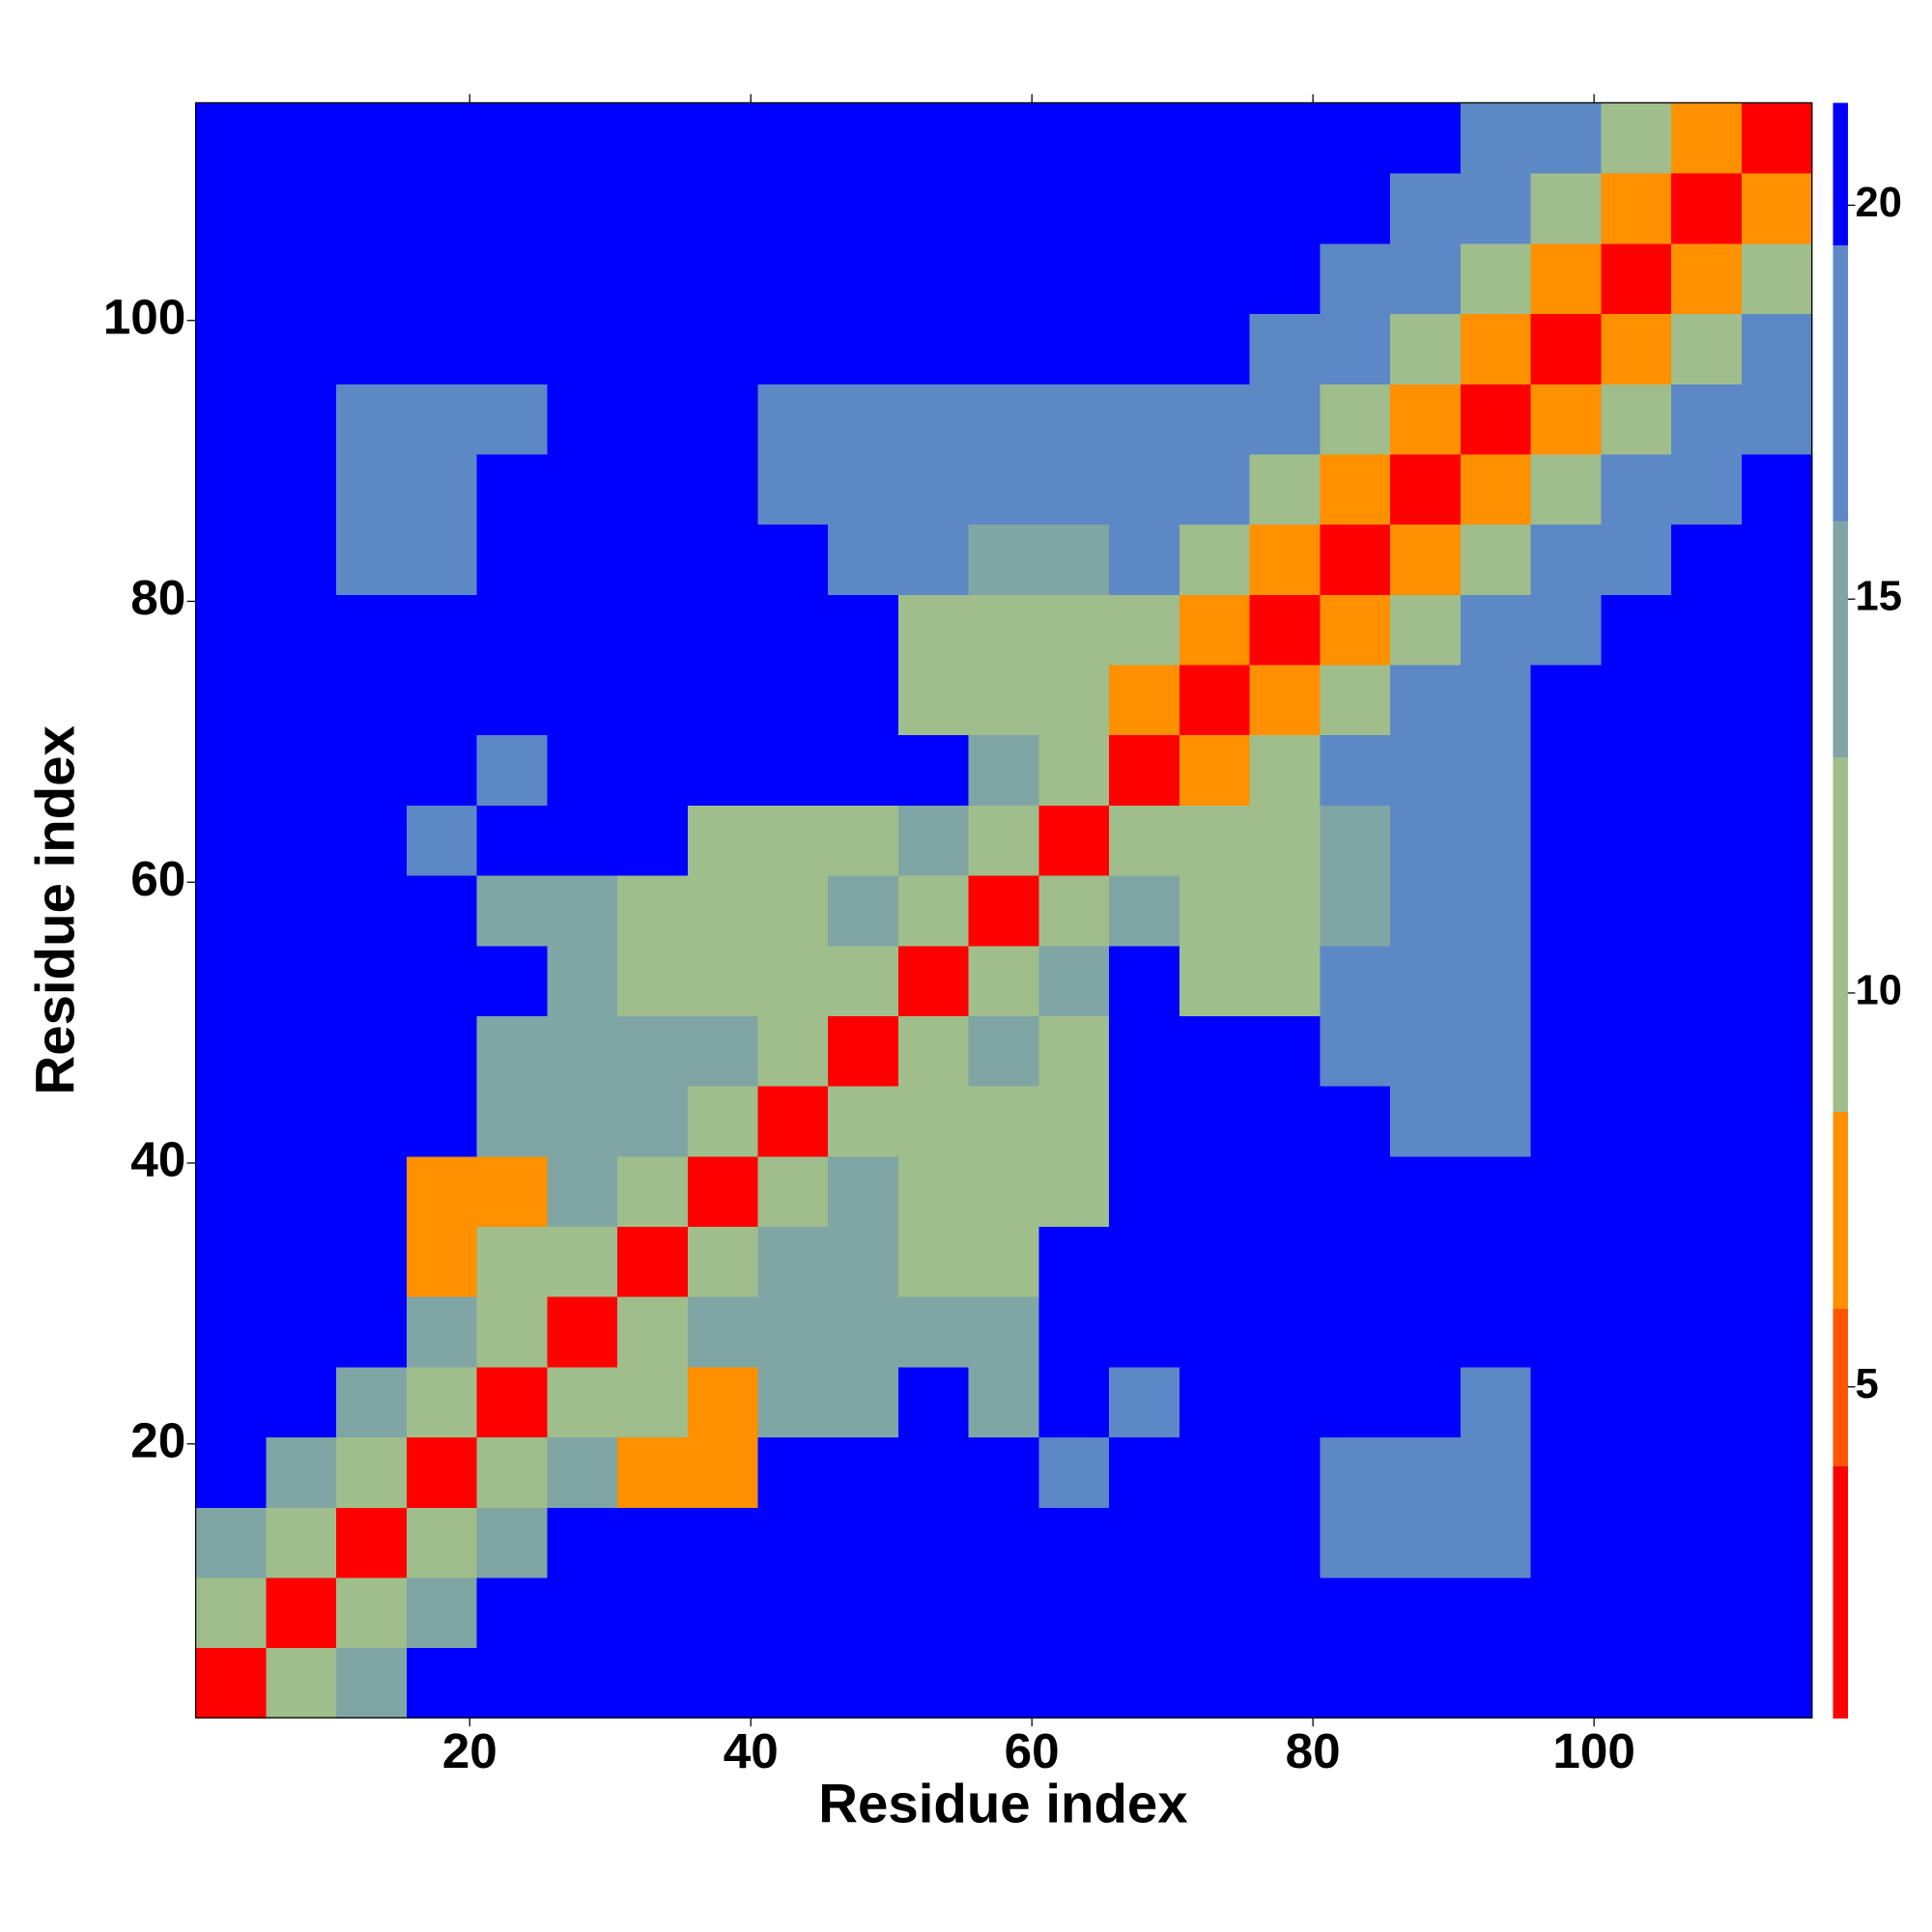  Describe the element at coordinates (157, 597) in the screenshot. I see `y-tick-label: 80` at that location.